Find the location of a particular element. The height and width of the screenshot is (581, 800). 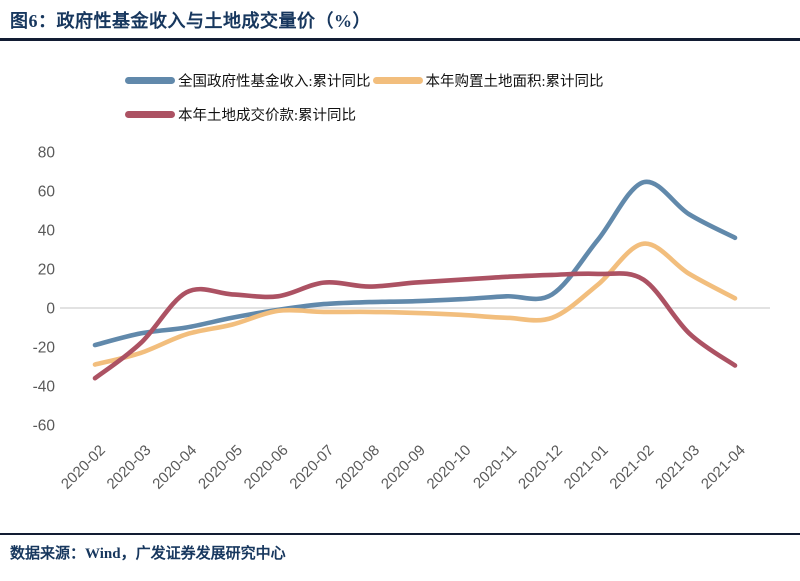

y-tick-label-3: 20 is located at coordinates (47, 270).